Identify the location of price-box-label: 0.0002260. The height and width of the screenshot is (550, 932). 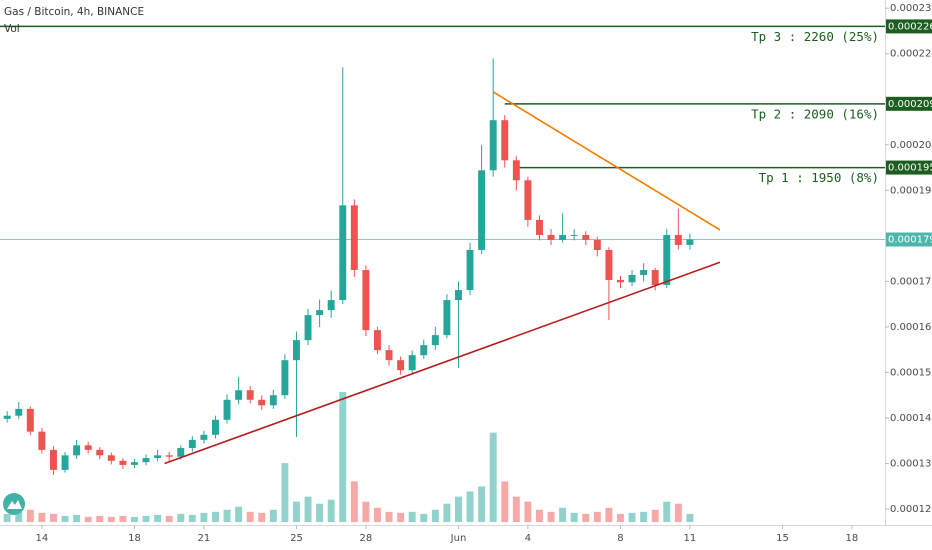
(910, 26).